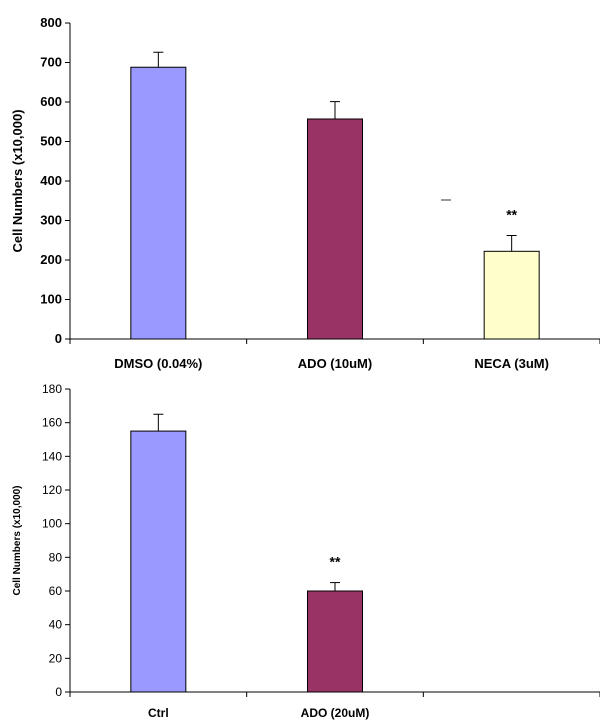  Describe the element at coordinates (158, 363) in the screenshot. I see `category-label: DMSO (0.04%)` at that location.